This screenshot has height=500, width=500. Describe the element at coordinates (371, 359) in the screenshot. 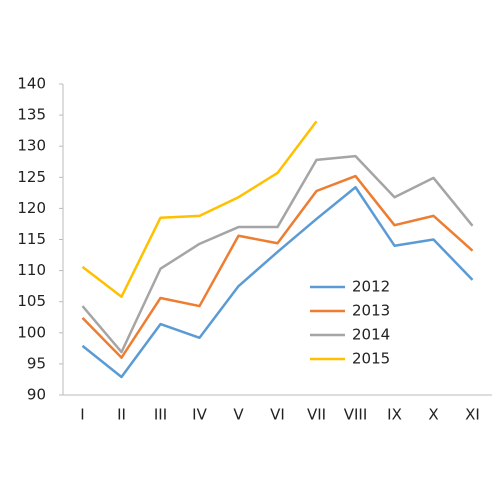

I see `legend-label: 2015` at that location.